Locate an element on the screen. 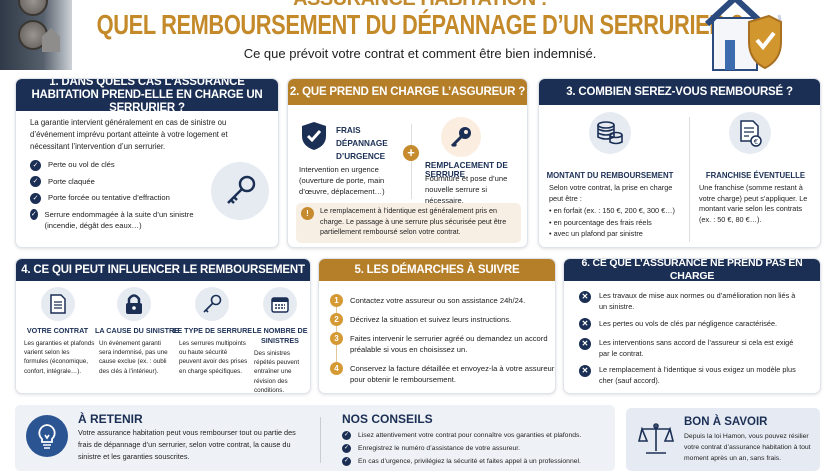  step-number: 1 is located at coordinates (336, 300).